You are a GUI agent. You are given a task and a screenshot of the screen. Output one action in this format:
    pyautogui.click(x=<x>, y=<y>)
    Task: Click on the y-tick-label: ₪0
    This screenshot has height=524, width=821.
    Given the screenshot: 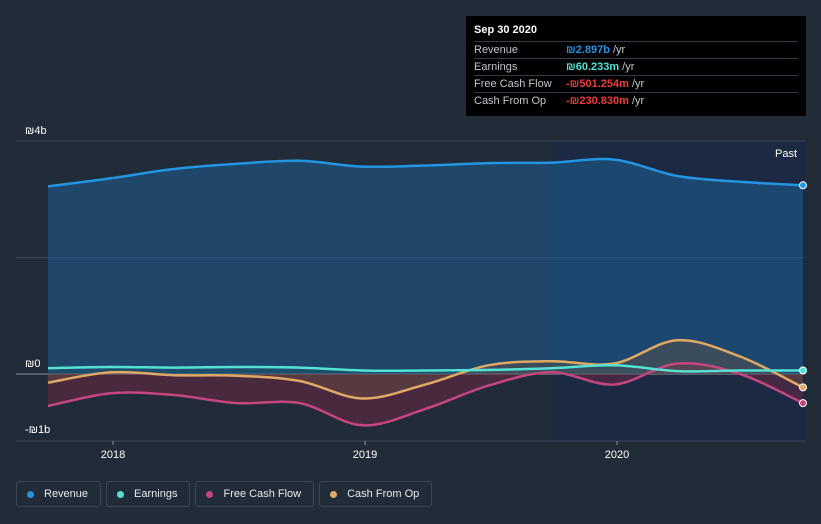 What is the action you would take?
    pyautogui.click(x=32, y=364)
    